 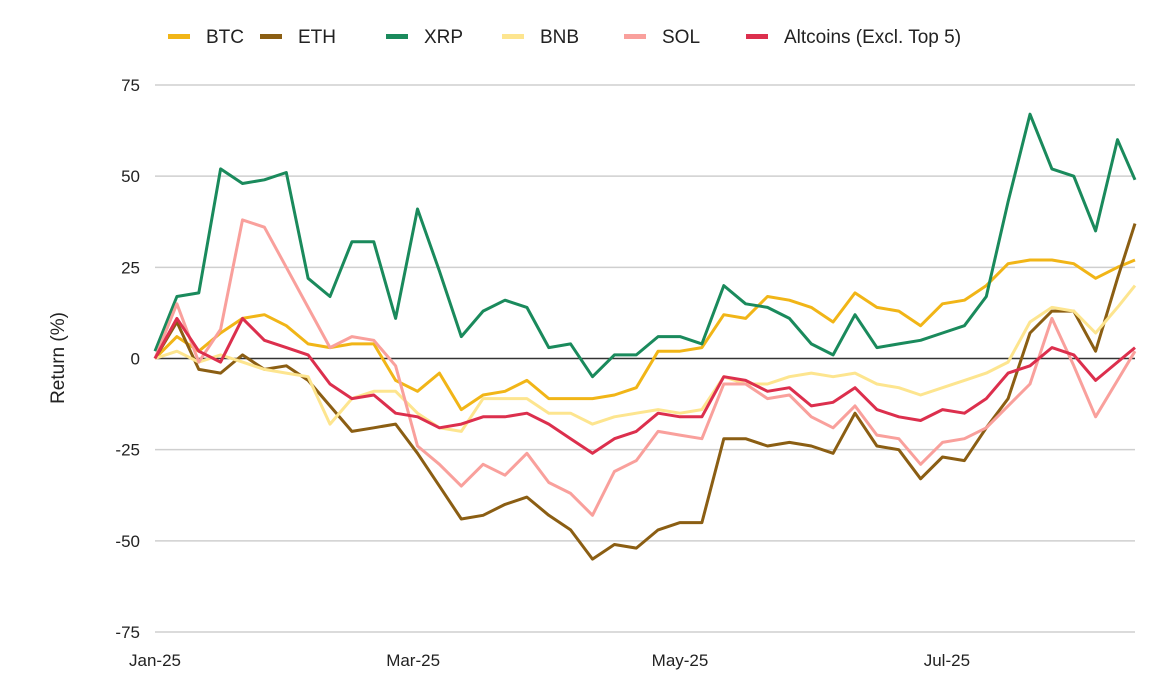 What do you see at coordinates (947, 660) in the screenshot?
I see `x-tick-label: Jul-25` at bounding box center [947, 660].